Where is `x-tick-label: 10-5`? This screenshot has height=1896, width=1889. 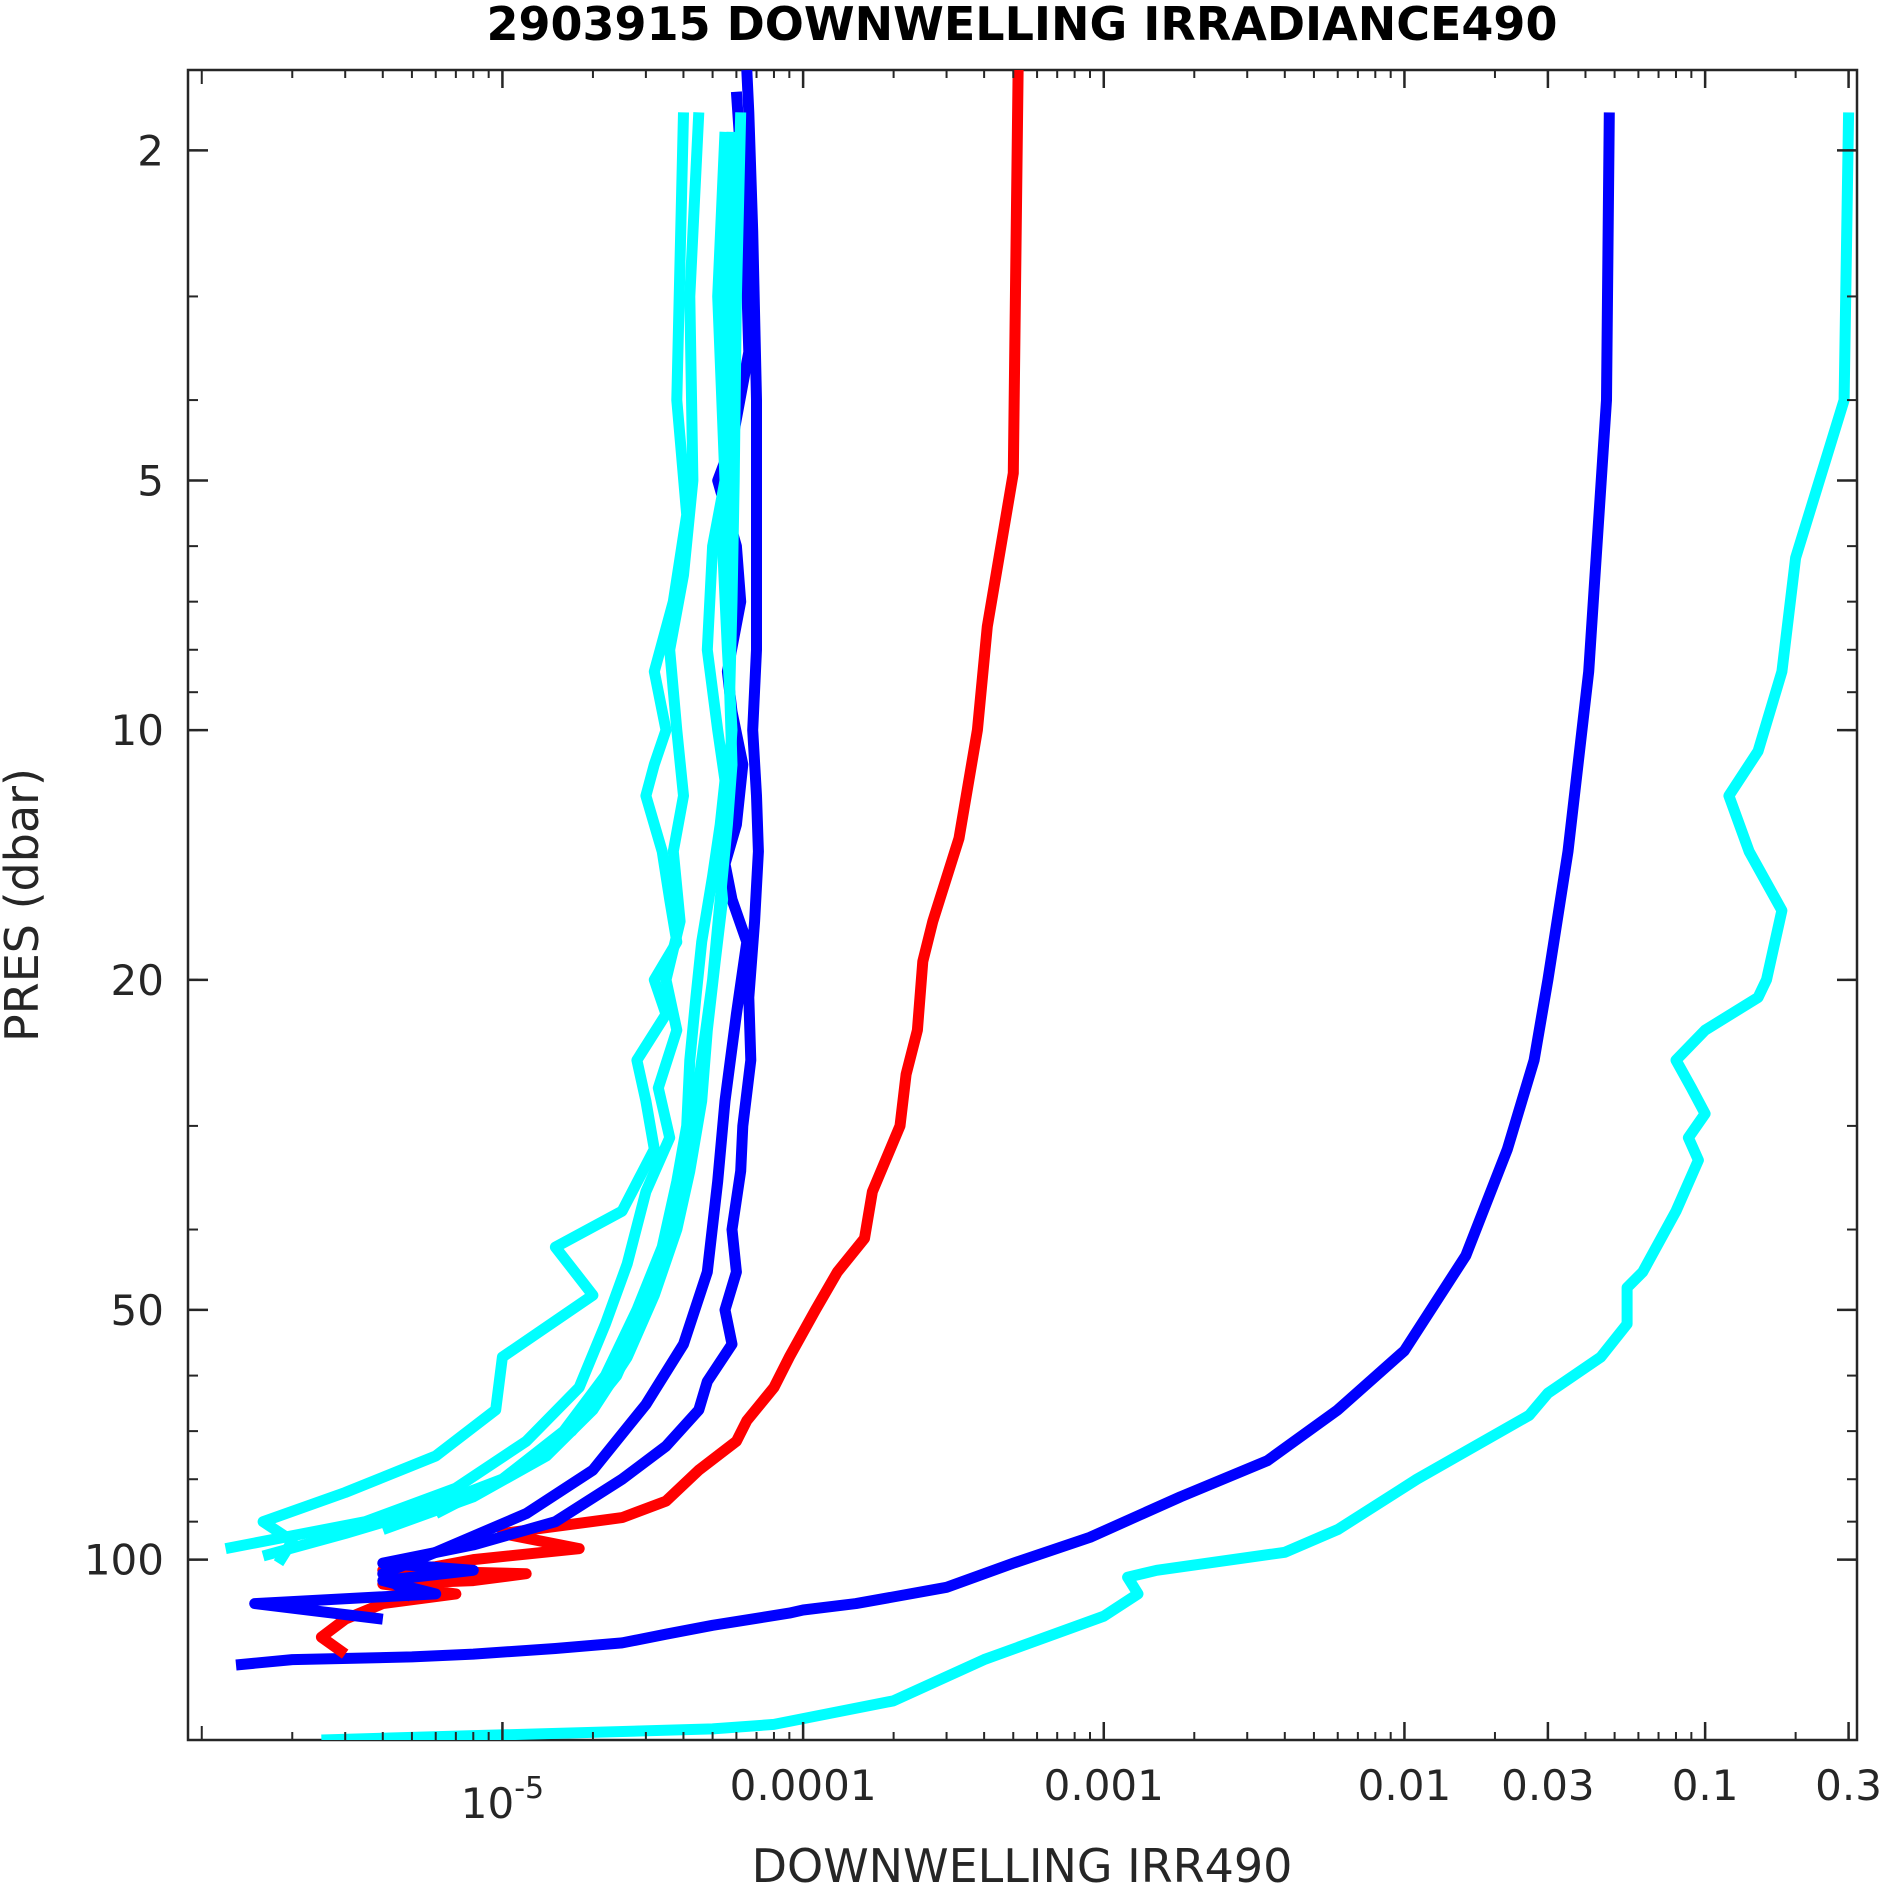 x-tick-label: 10-5 is located at coordinates (502, 1799).